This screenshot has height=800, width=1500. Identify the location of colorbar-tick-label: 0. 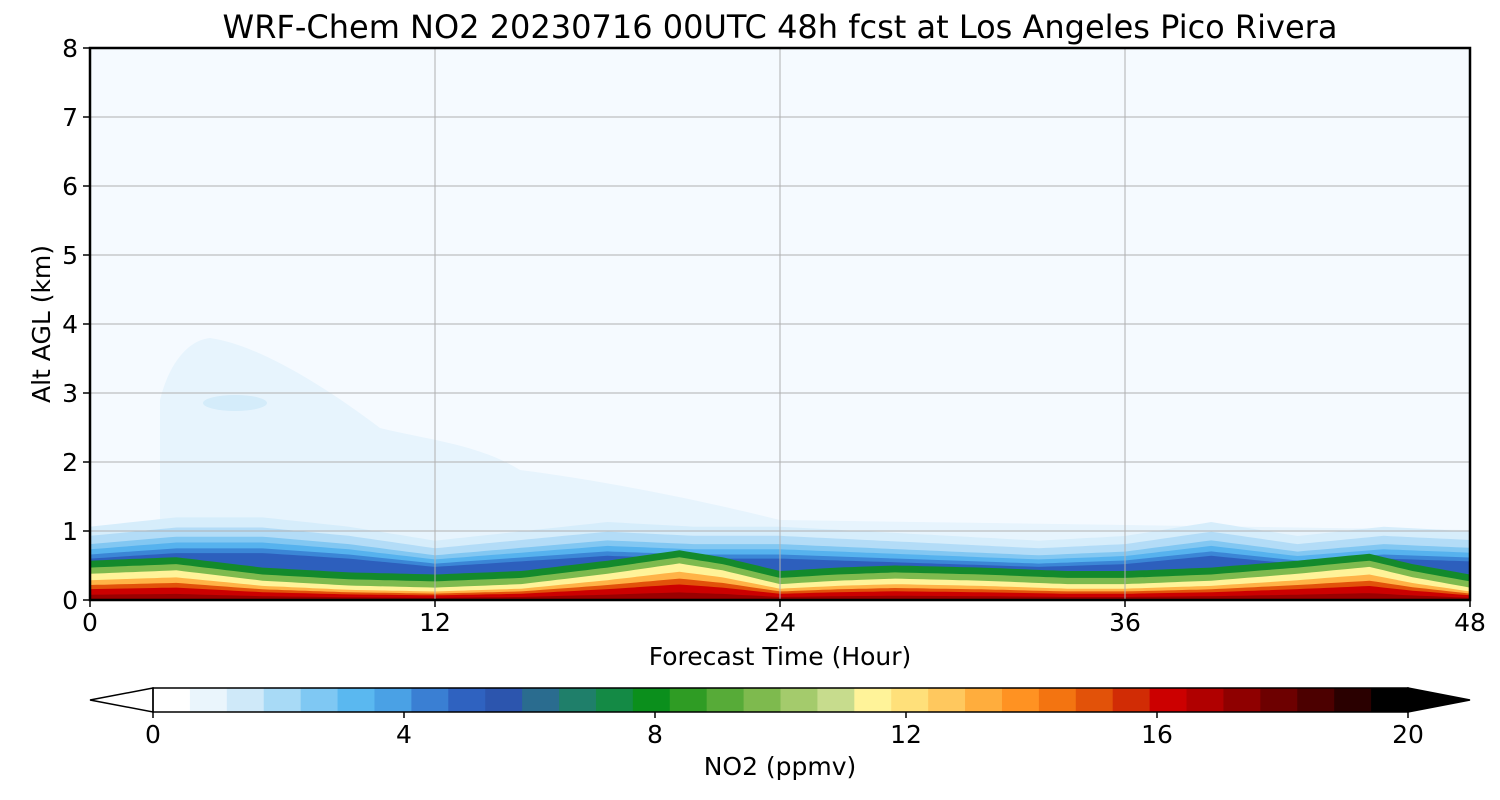
(153, 734).